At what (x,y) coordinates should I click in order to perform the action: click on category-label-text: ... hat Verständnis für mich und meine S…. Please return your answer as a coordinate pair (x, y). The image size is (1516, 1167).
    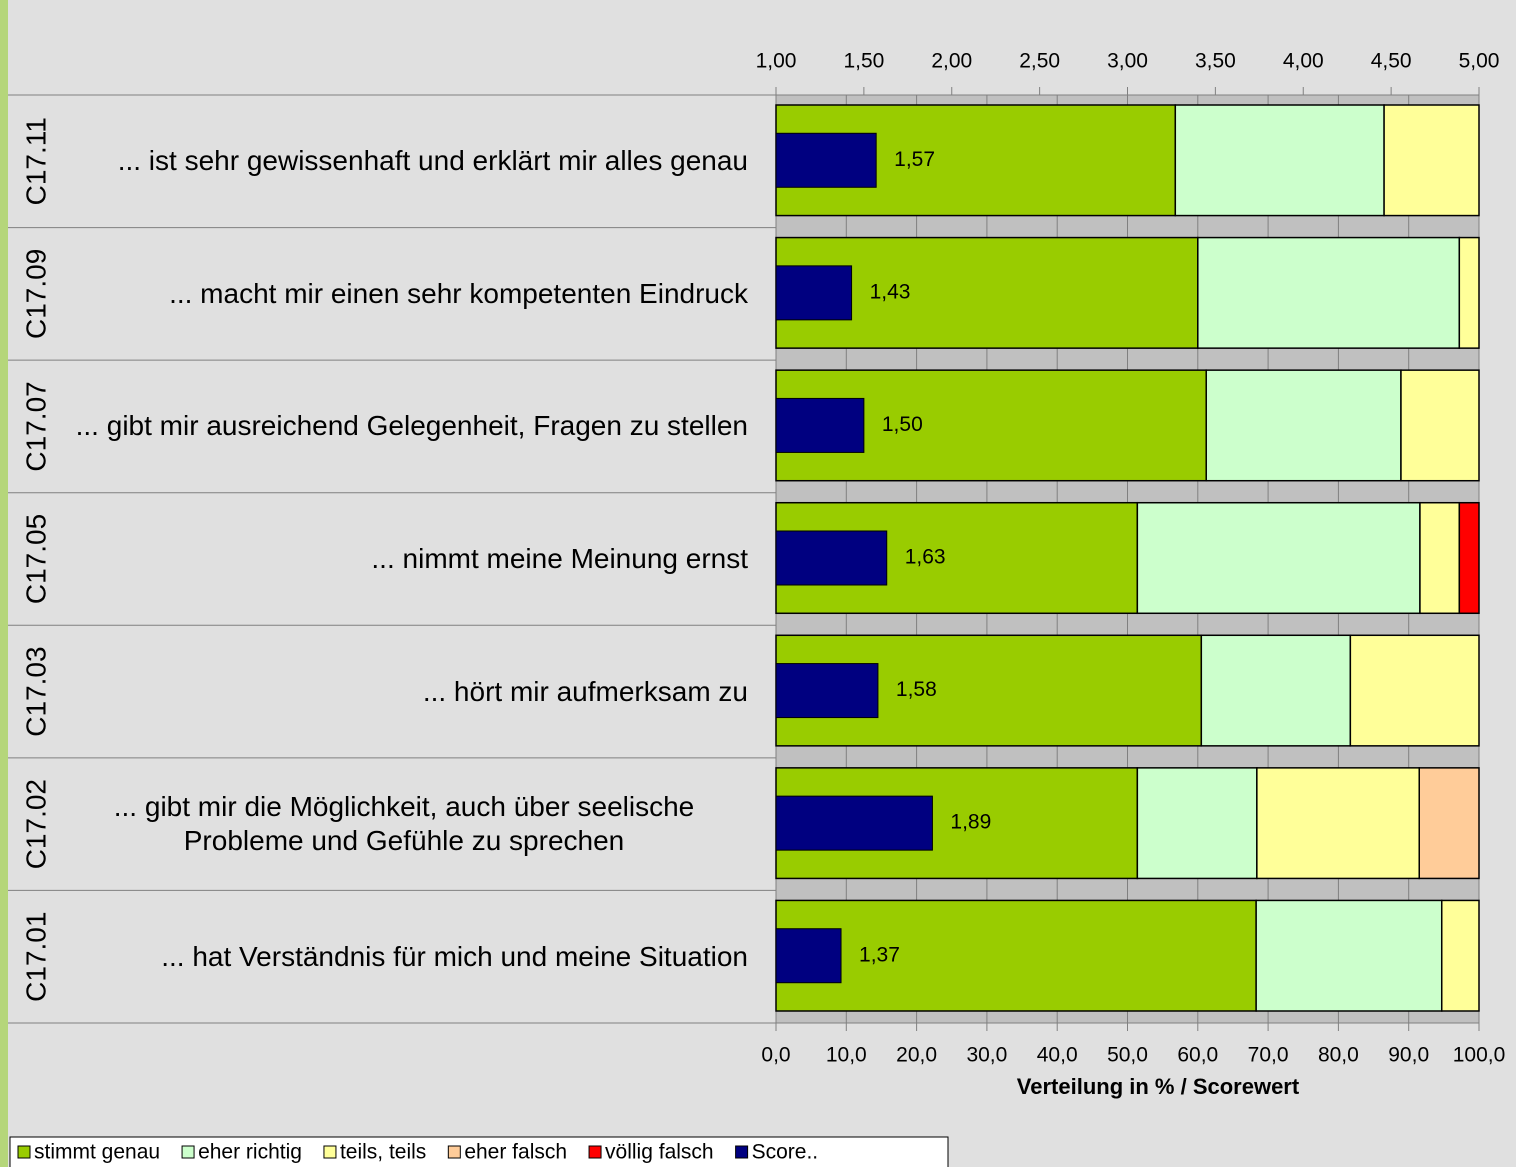
    Looking at the image, I should click on (454, 956).